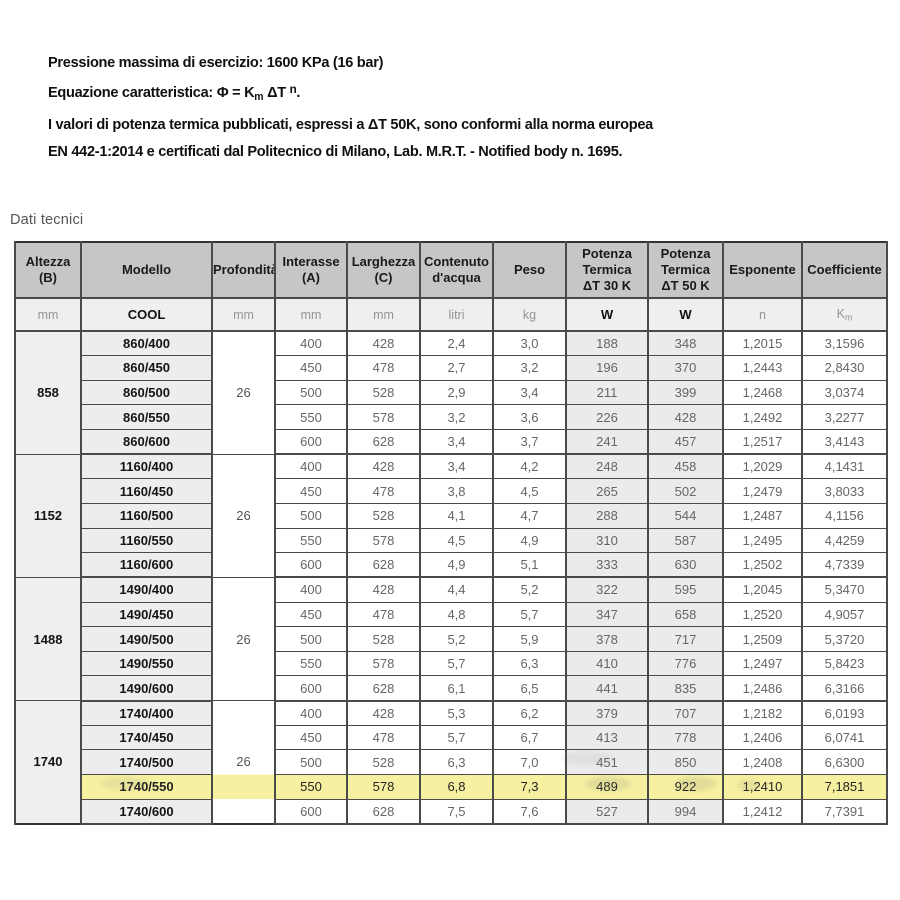  Describe the element at coordinates (146, 515) in the screenshot. I see `model-cell: 1160/500` at that location.